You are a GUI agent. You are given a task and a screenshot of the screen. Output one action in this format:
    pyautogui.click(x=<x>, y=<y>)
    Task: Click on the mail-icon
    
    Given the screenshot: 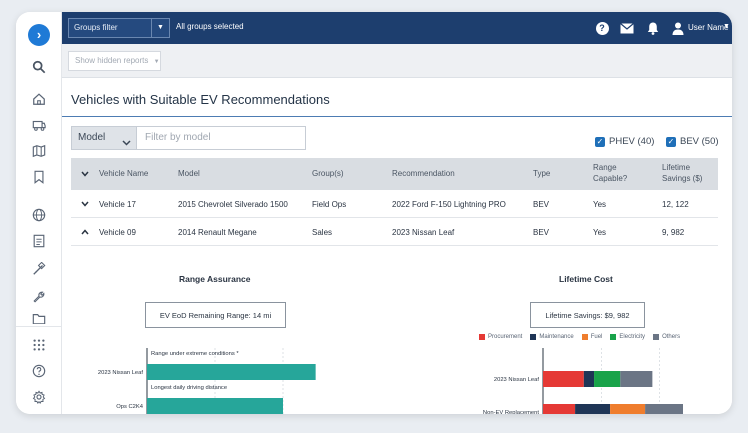 What is the action you would take?
    pyautogui.click(x=627, y=28)
    